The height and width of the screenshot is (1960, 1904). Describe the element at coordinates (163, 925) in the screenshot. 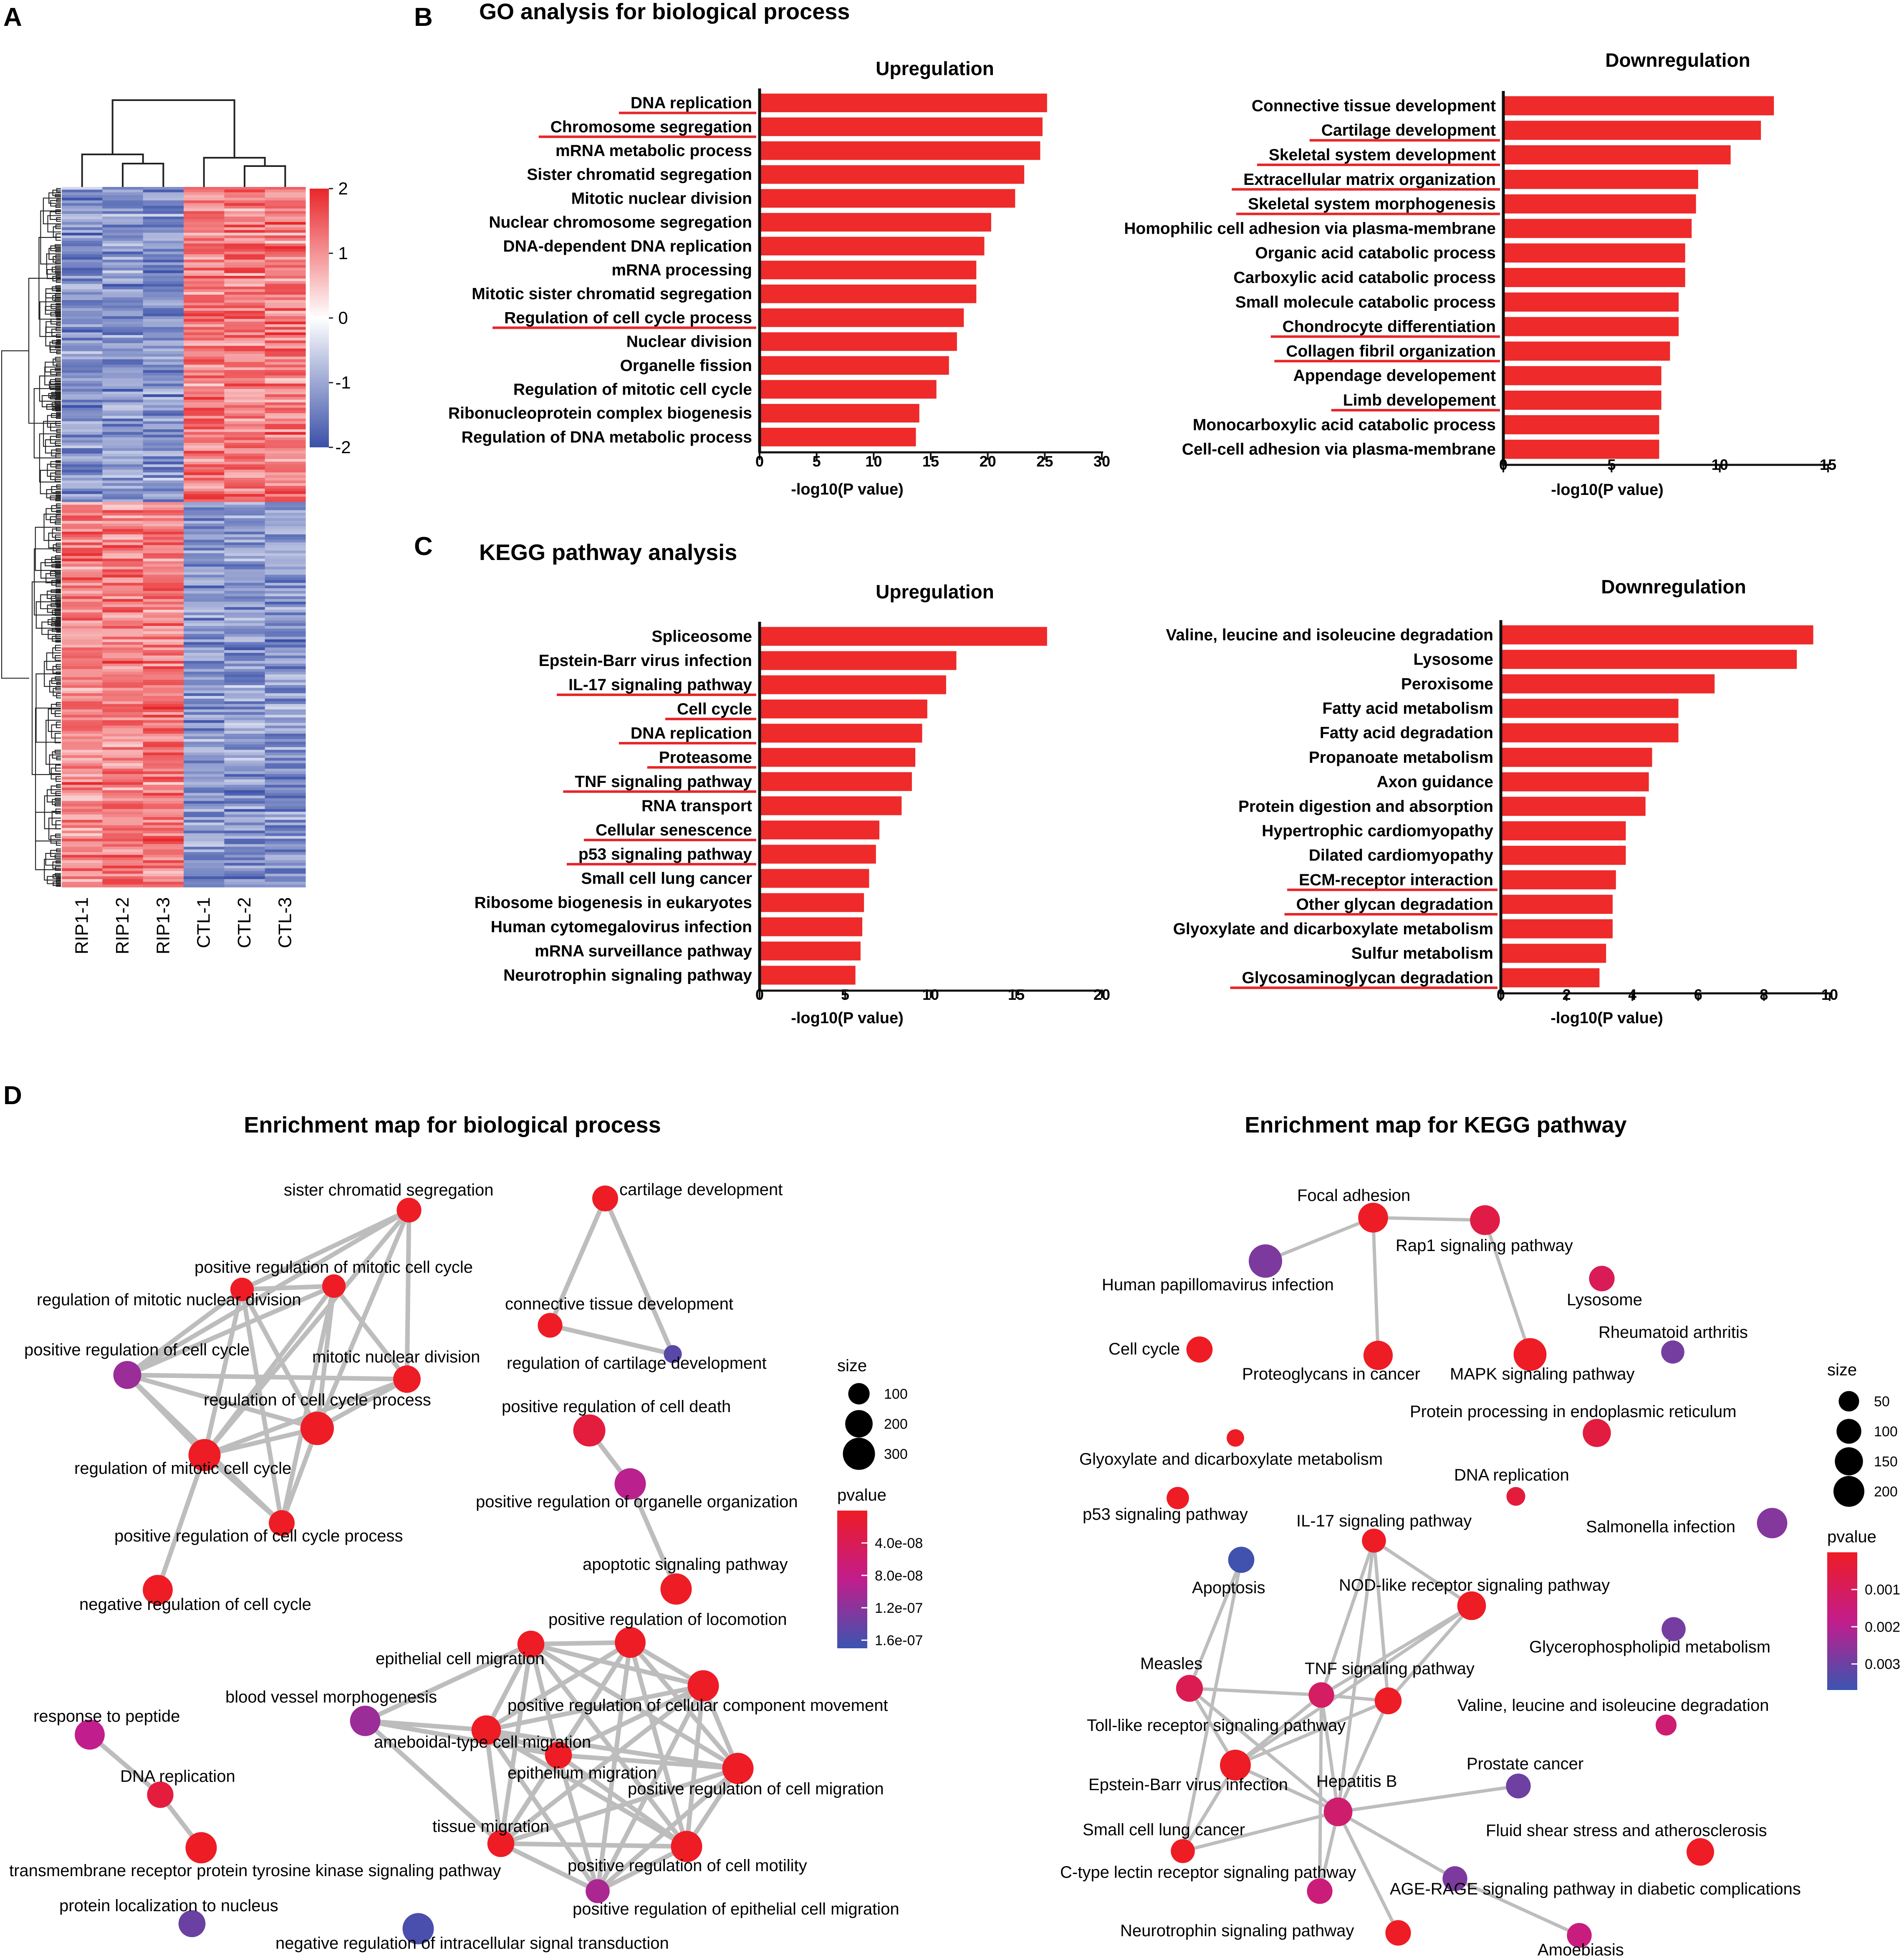

I see `sample-label-rip1-3: RIP1-3` at that location.